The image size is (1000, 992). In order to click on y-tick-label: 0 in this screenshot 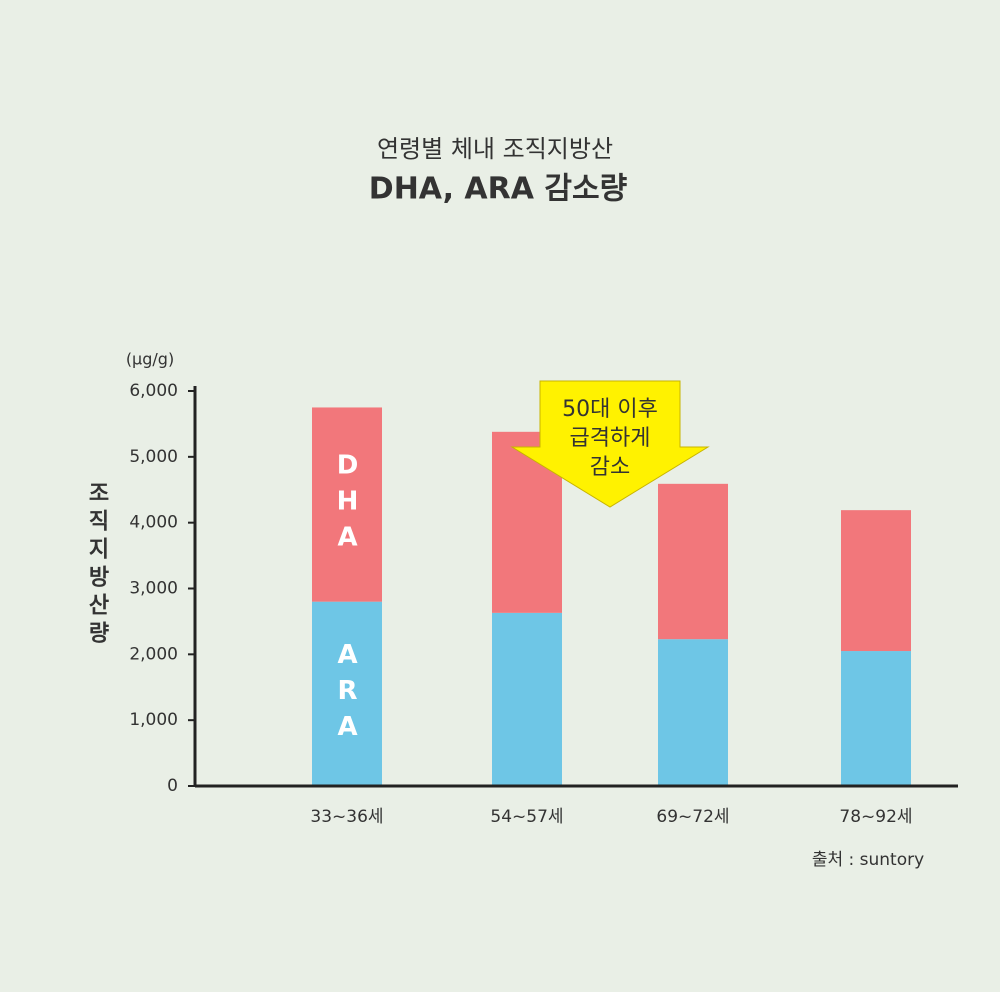, I will do `click(172, 786)`.